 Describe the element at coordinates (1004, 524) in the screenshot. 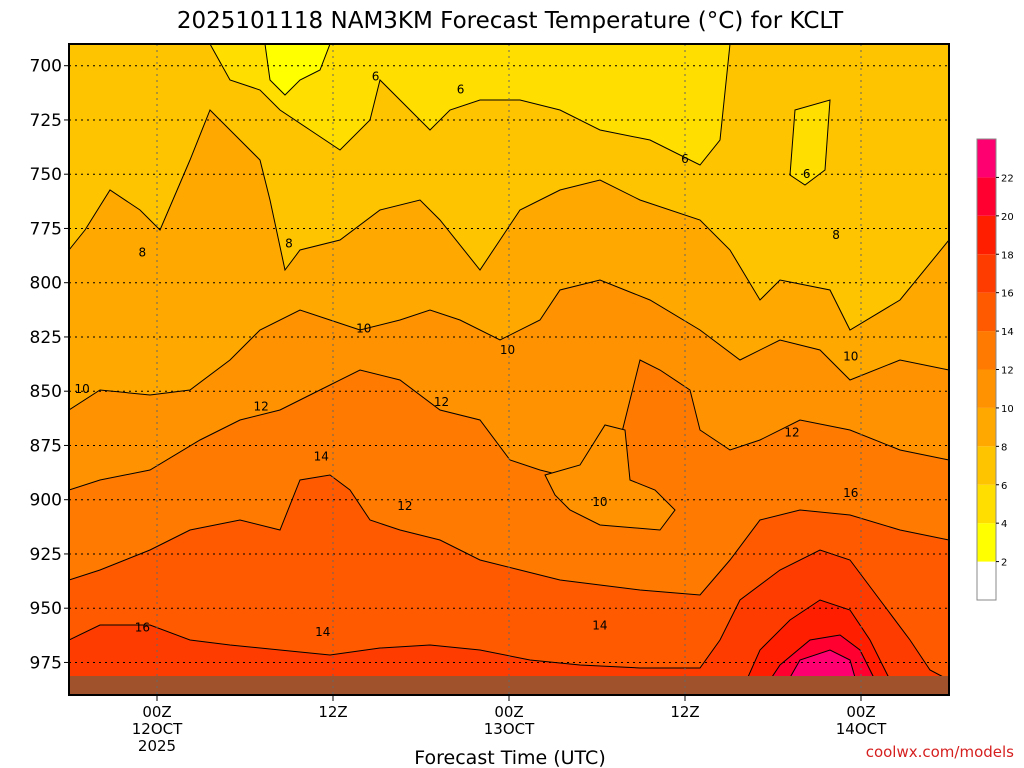

I see `colorbar-tick-label: 4` at that location.